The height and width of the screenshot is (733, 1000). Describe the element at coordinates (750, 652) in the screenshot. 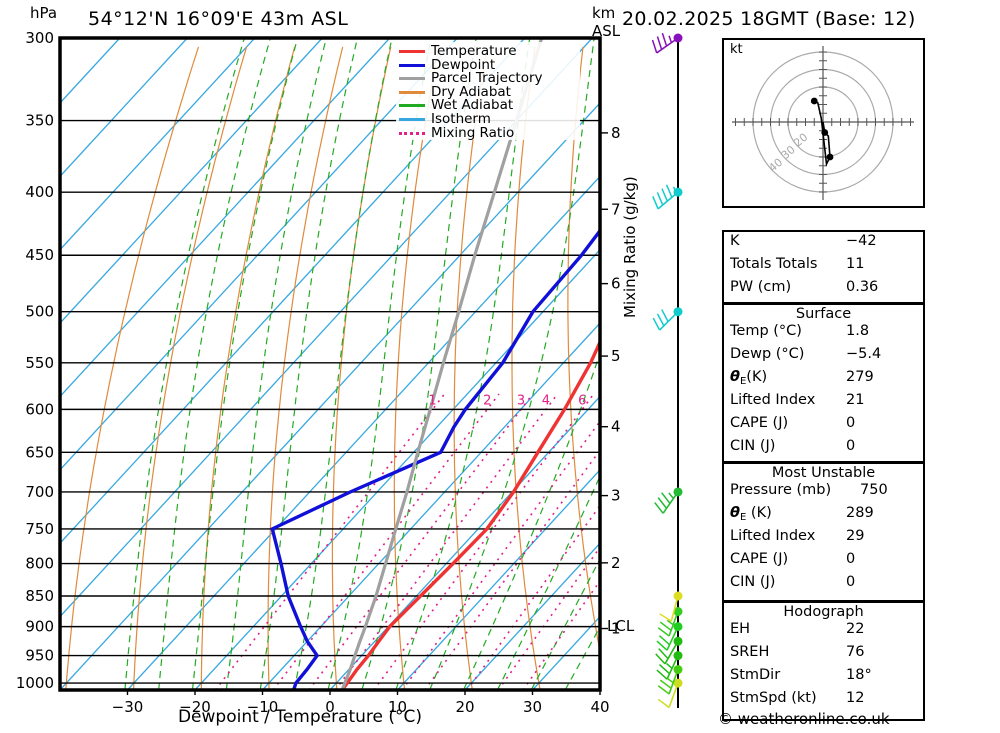

I see `hodo-key-sreh: SREH` at that location.